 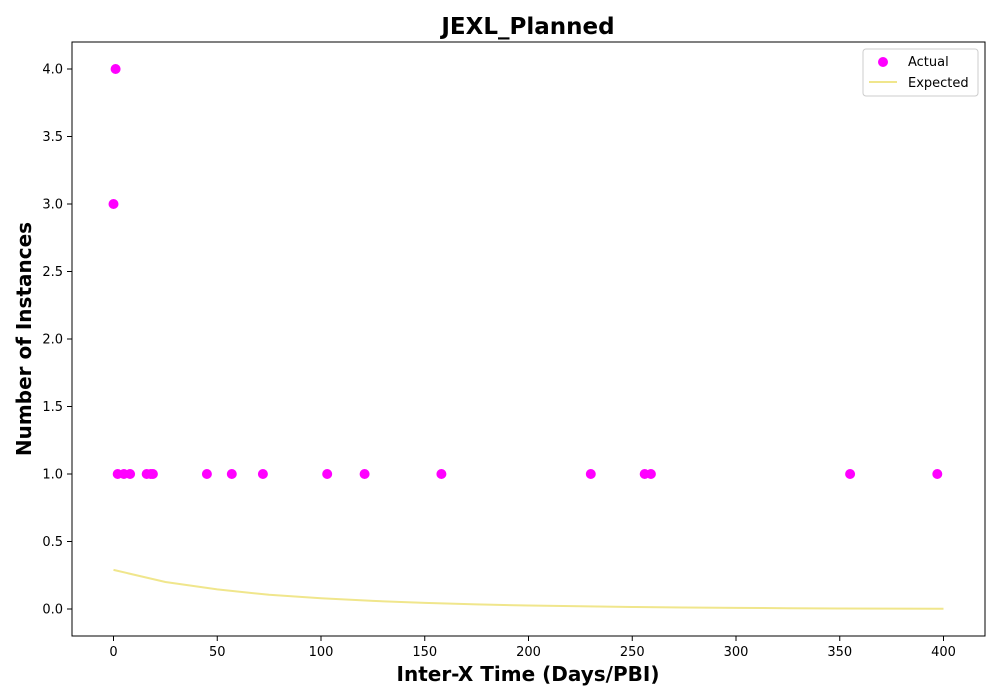 What do you see at coordinates (632, 652) in the screenshot?
I see `x-tick-label: 250` at bounding box center [632, 652].